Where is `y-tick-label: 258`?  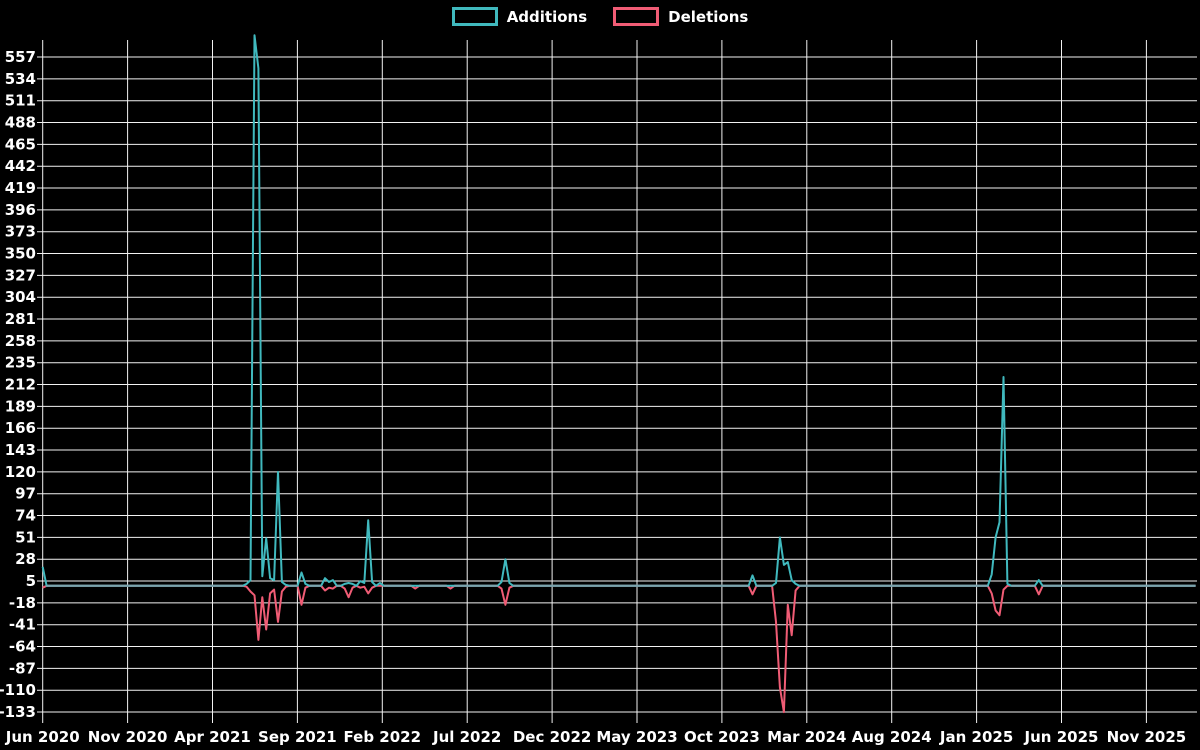
y-tick-label: 258 is located at coordinates (20, 341).